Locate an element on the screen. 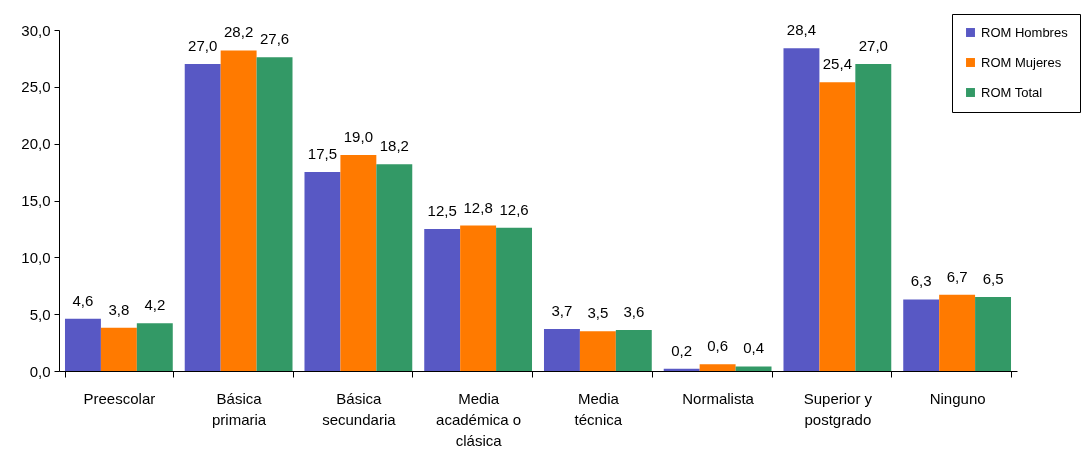 This screenshot has height=452, width=1088. x-tick-label: Media técnica is located at coordinates (598, 408).